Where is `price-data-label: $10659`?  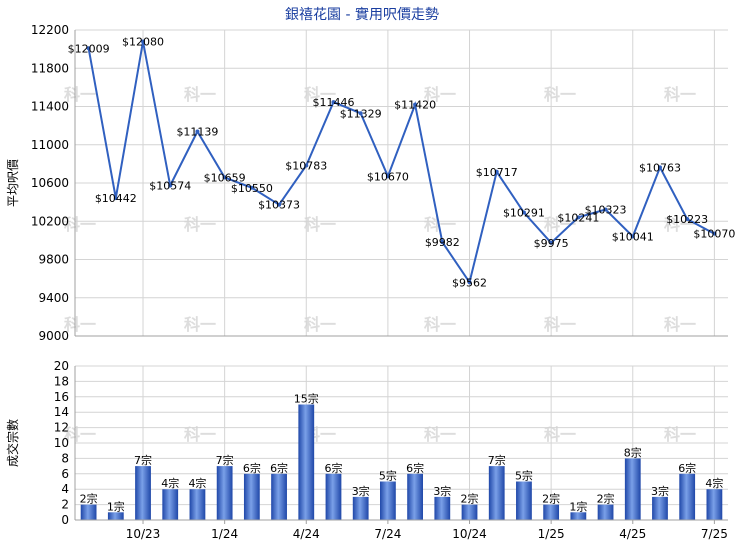 price-data-label: $10659 is located at coordinates (225, 177).